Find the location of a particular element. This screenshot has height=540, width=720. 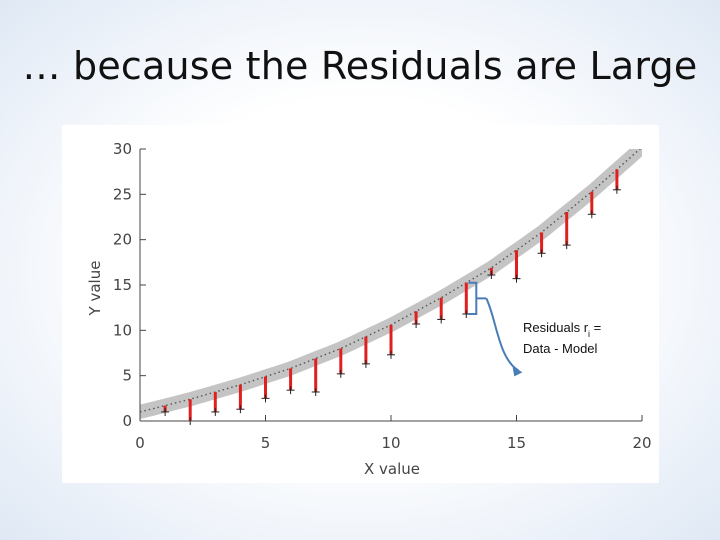

slide-title: … because the Residuals are Large is located at coordinates (360, 66).